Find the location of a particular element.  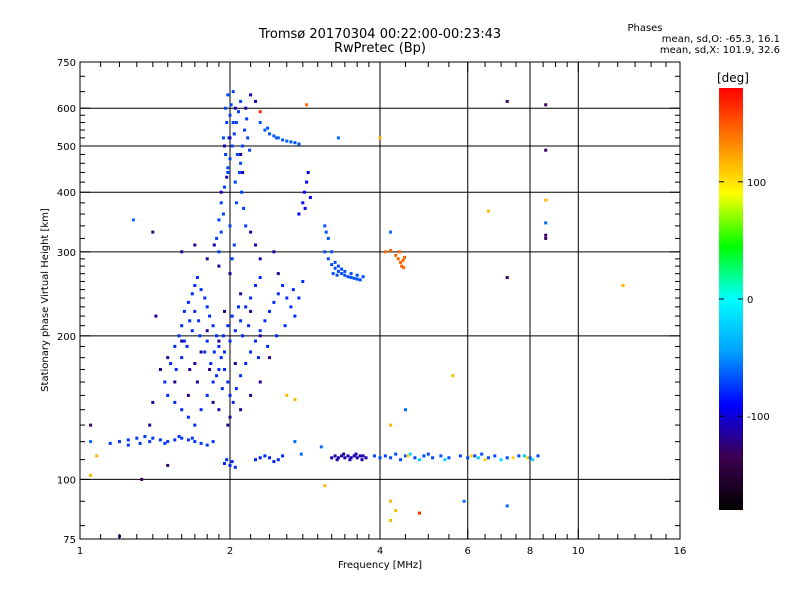

colorbar-tick-label: -100 is located at coordinates (758, 417).